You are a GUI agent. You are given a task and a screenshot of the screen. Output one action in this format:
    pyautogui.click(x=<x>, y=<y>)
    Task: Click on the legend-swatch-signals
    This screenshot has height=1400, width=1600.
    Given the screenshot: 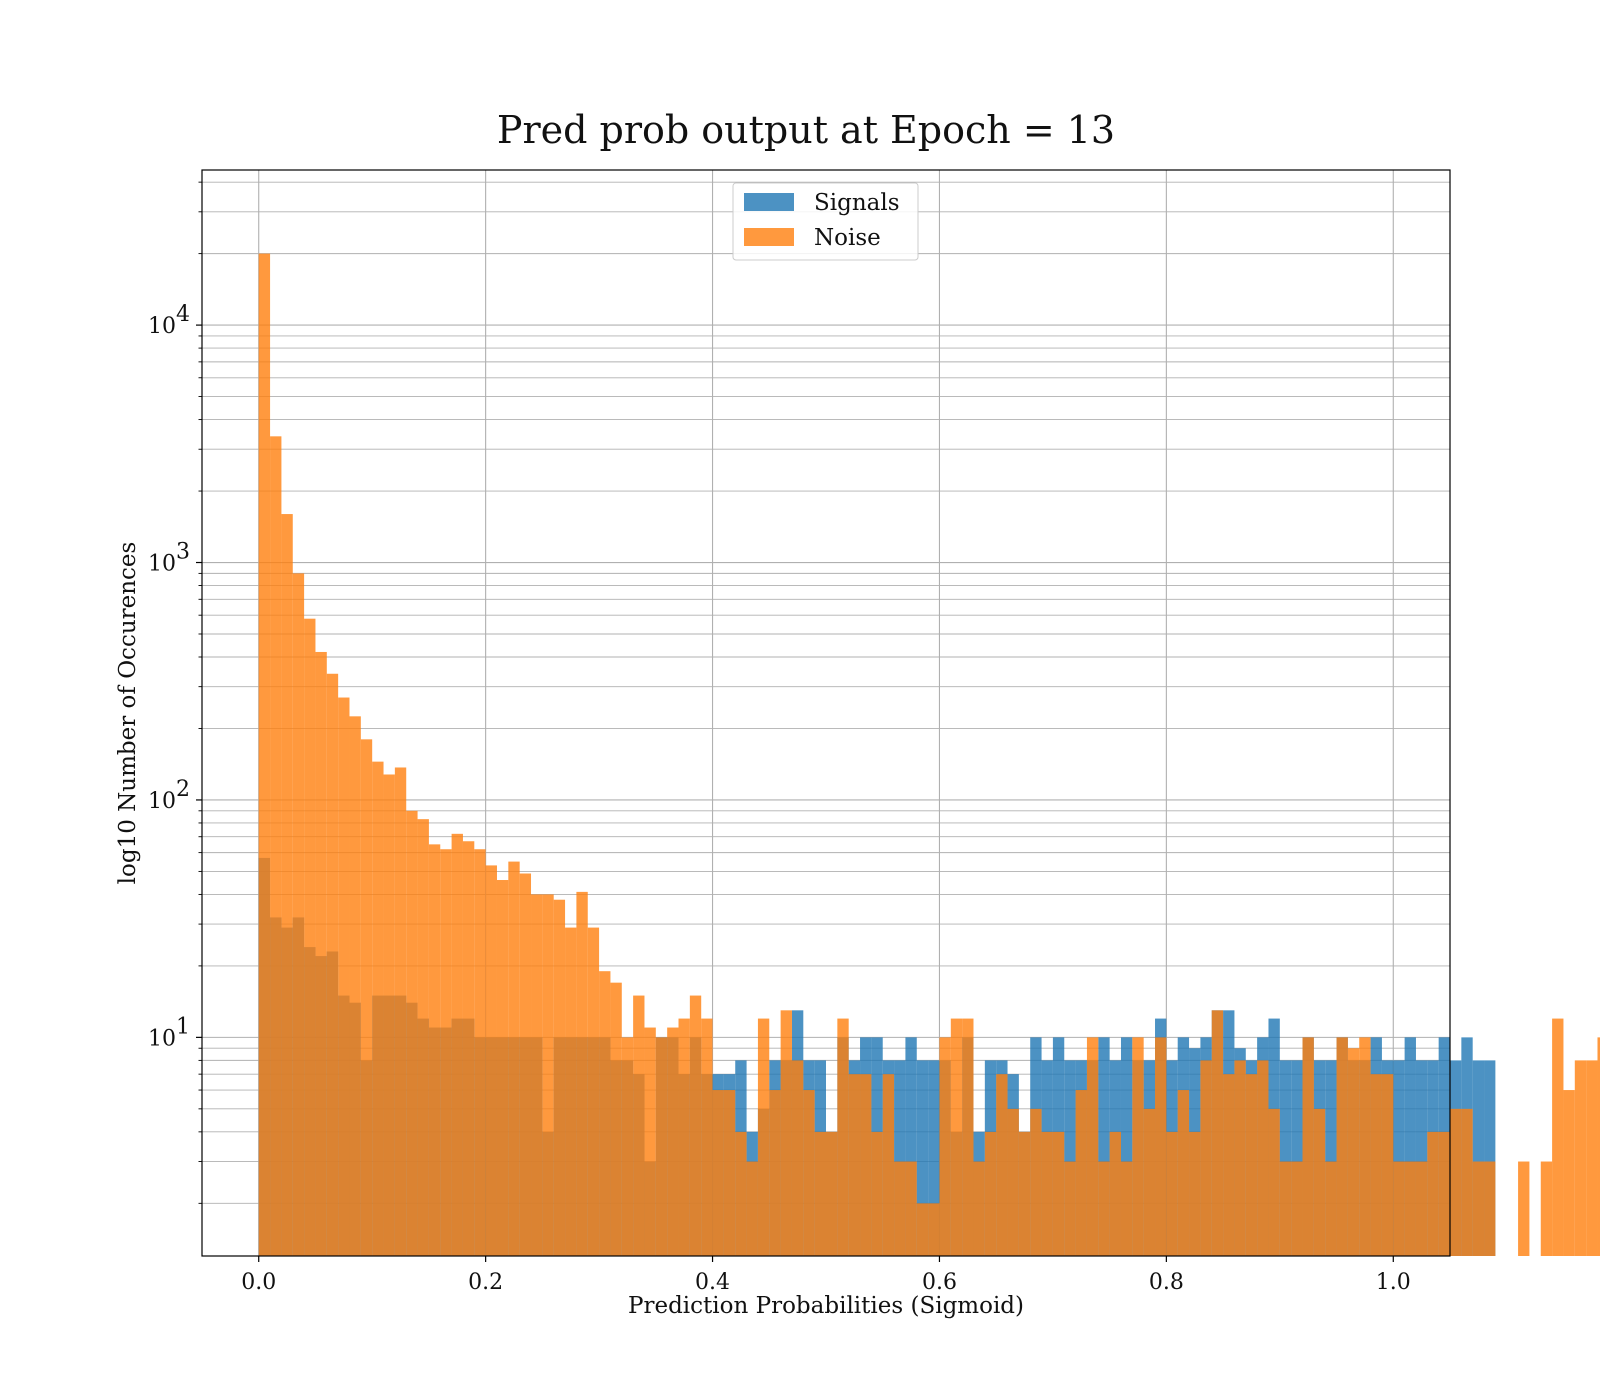 What is the action you would take?
    pyautogui.click(x=769, y=202)
    